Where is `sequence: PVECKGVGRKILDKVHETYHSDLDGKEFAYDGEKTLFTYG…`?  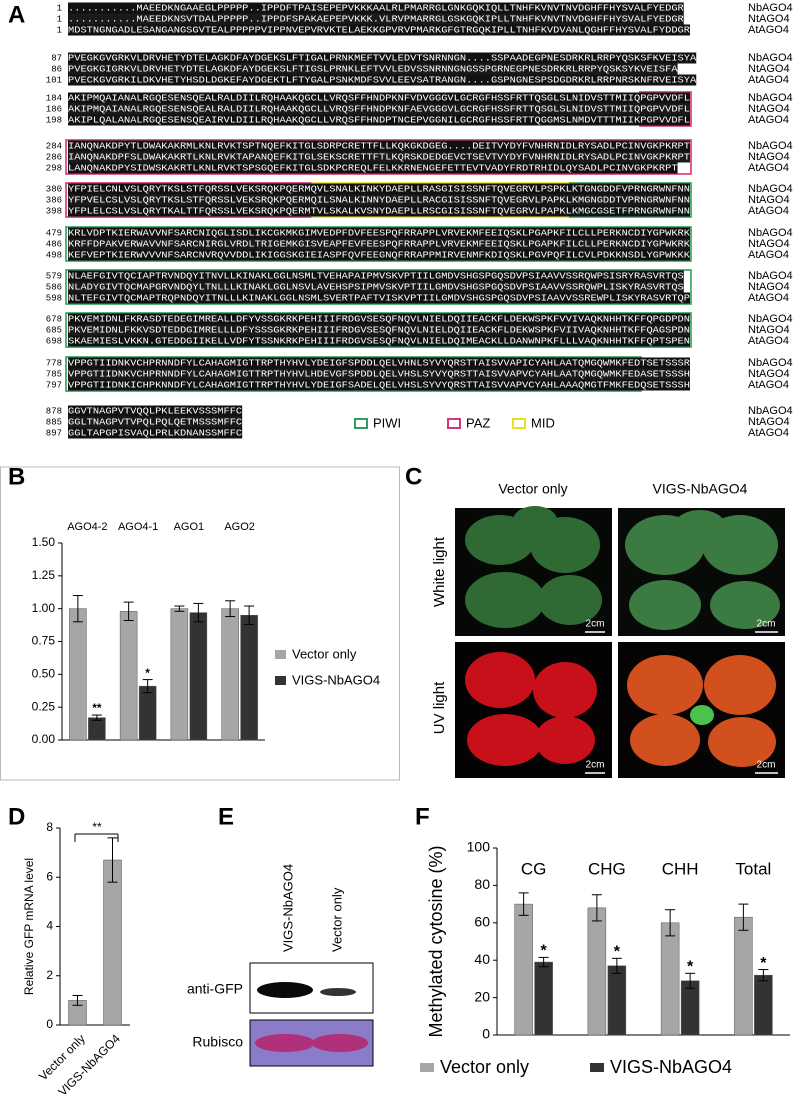
sequence: PVECKGVGRKILDKVHETYHSDLDGKEFAYDGEKTLFTYG… is located at coordinates (382, 80).